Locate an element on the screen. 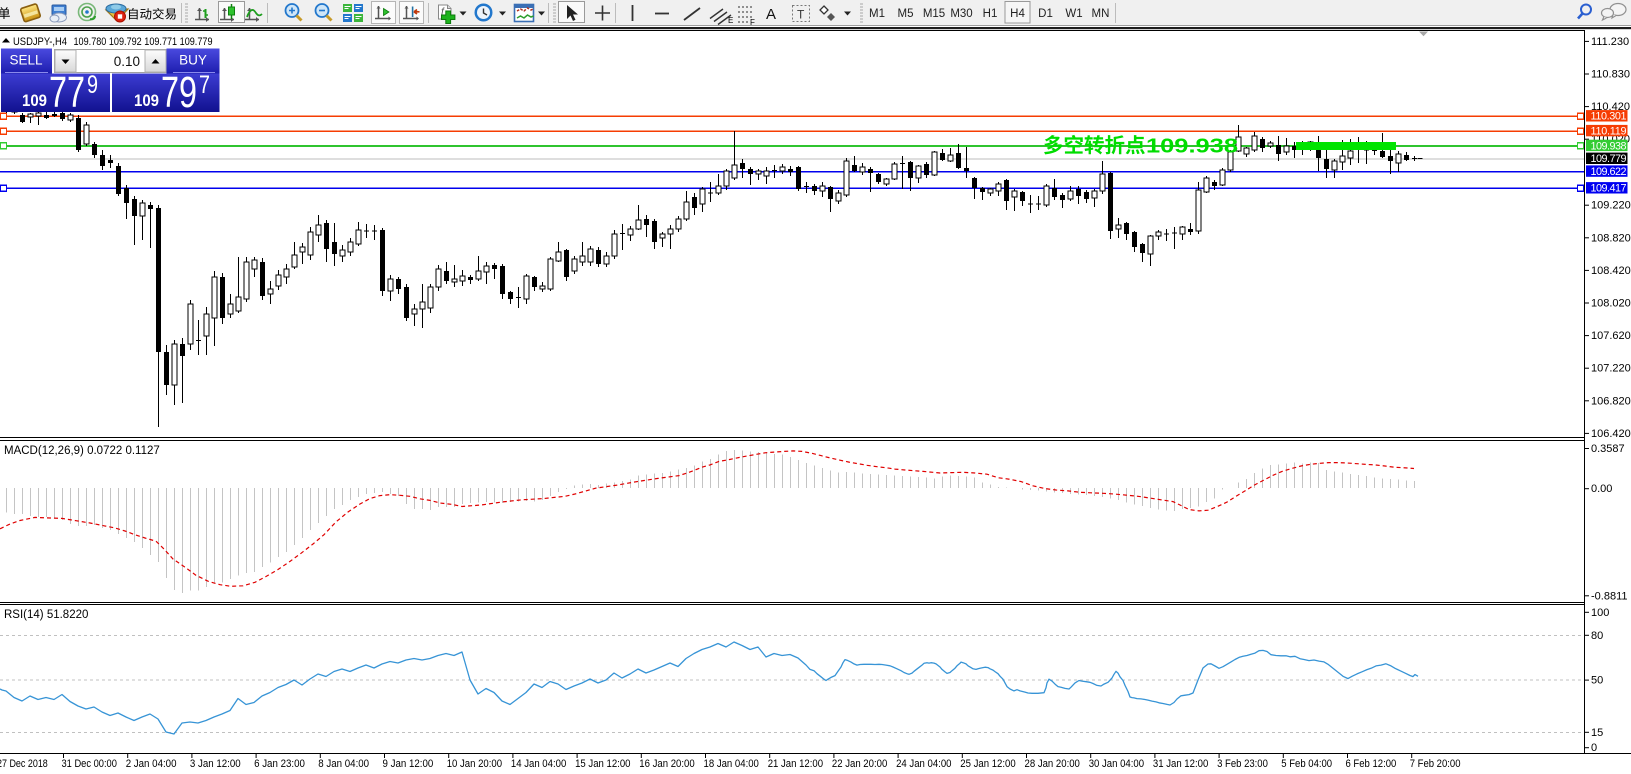 This screenshot has width=1631, height=774. svg-text: 7 is located at coordinates (204, 85).